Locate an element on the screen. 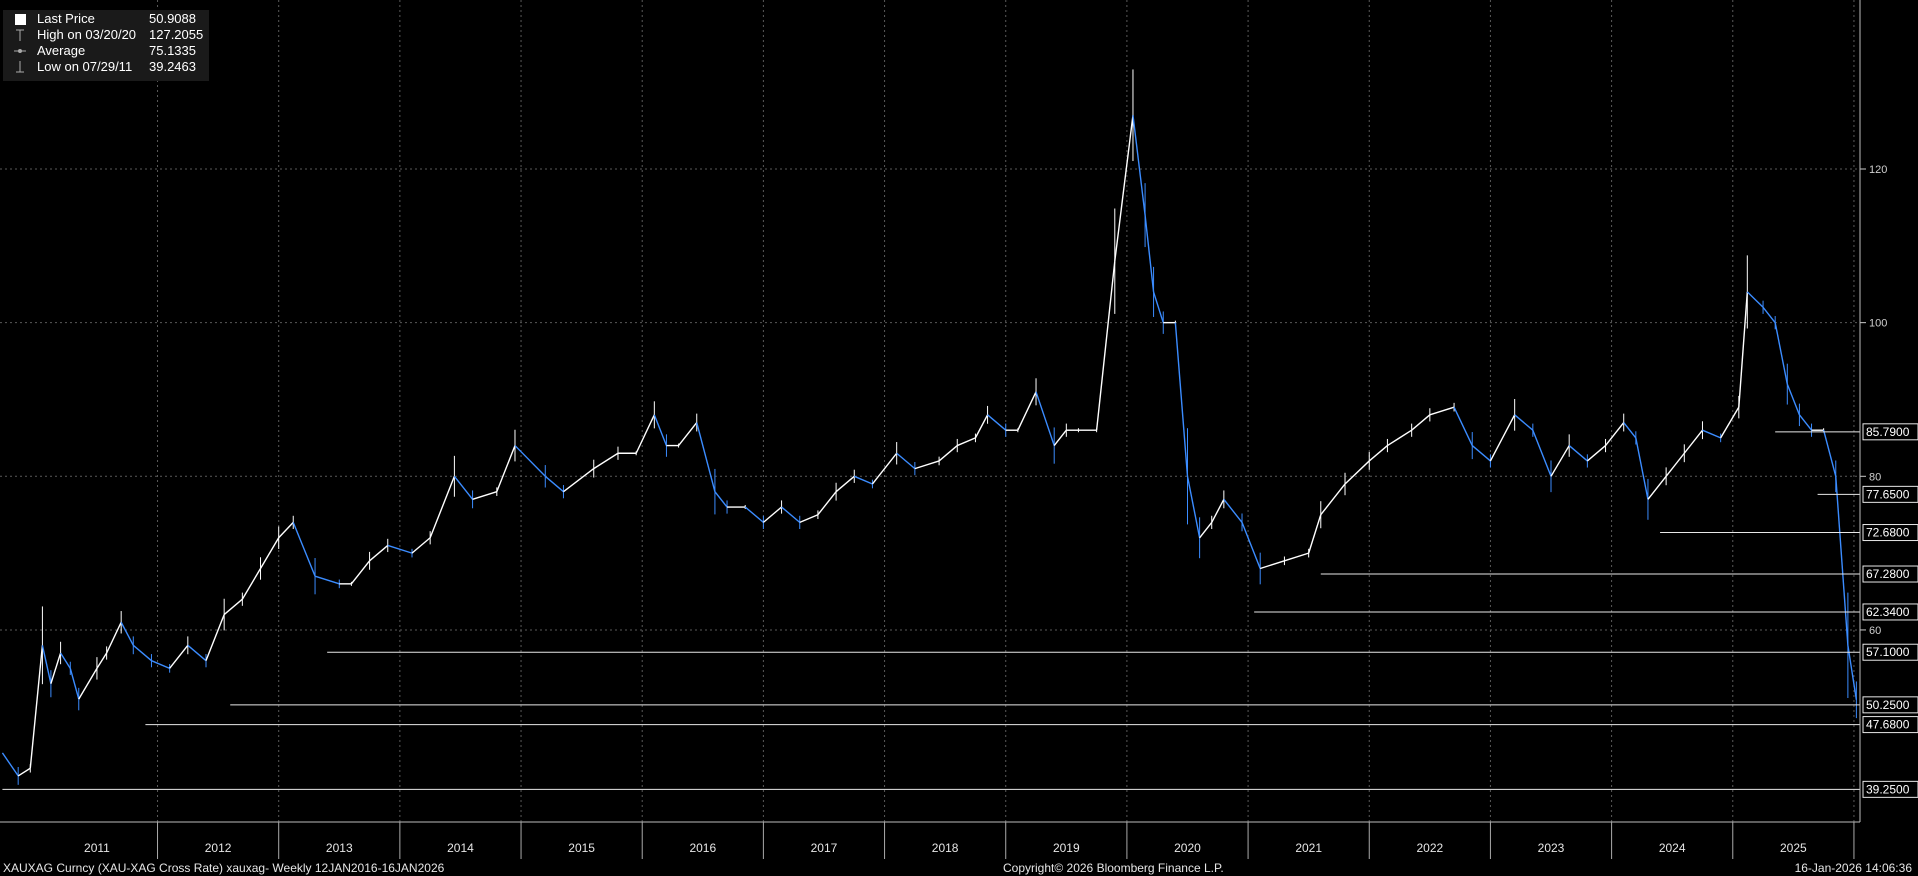 The height and width of the screenshot is (876, 1918). legend-high-label: High on 03/20/20 is located at coordinates (87, 34).